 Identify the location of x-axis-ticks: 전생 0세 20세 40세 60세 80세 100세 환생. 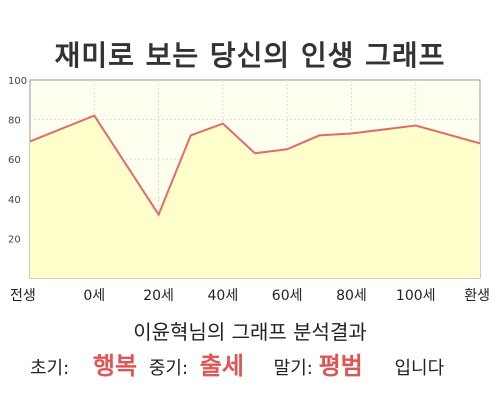
(250, 296).